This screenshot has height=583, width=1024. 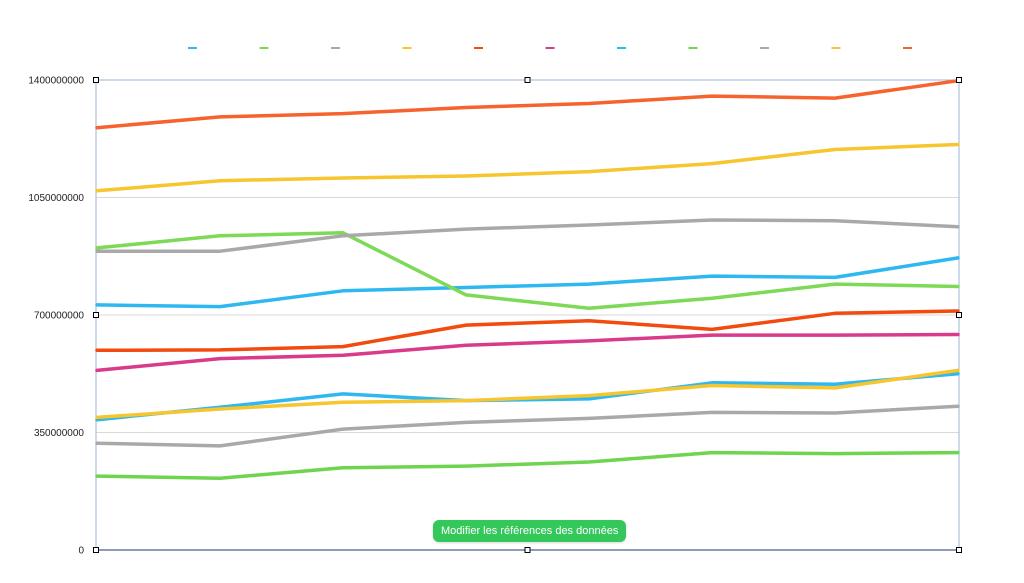 What do you see at coordinates (81, 551) in the screenshot?
I see `y-tick-label: 0` at bounding box center [81, 551].